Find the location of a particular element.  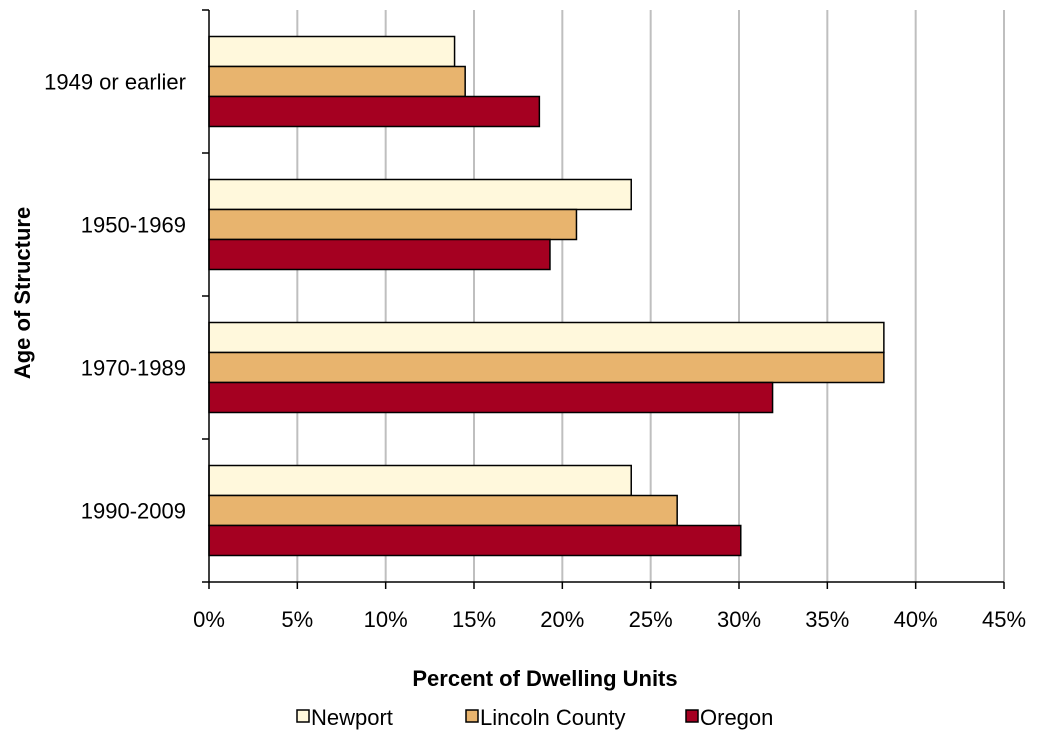

legend-item: Newport is located at coordinates (344, 717).